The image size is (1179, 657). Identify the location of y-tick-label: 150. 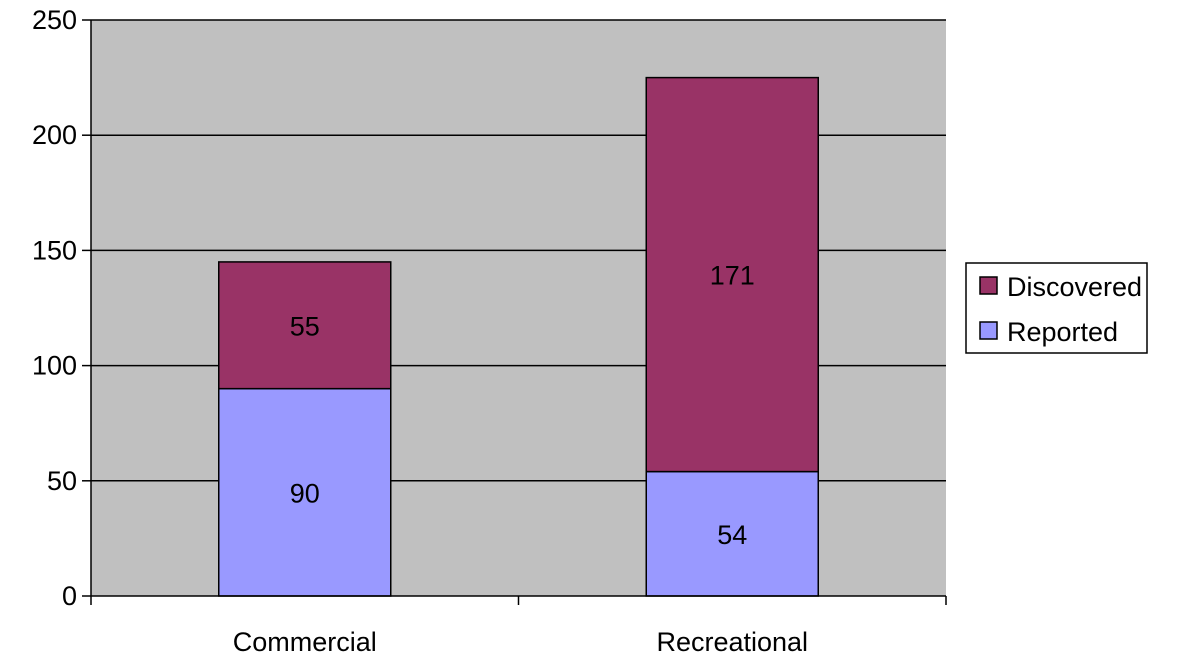
(54, 250).